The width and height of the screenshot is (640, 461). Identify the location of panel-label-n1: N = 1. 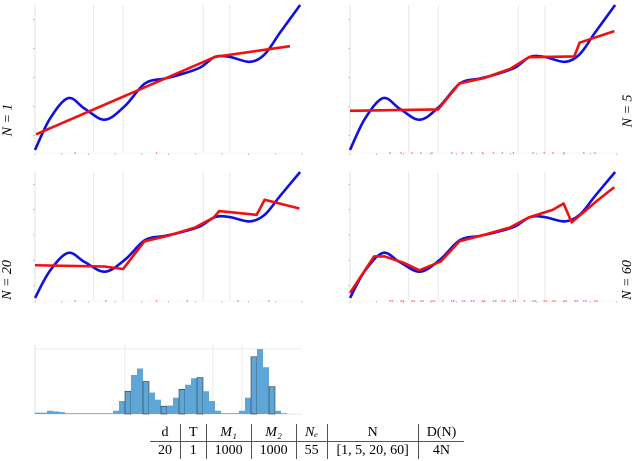
(8, 120).